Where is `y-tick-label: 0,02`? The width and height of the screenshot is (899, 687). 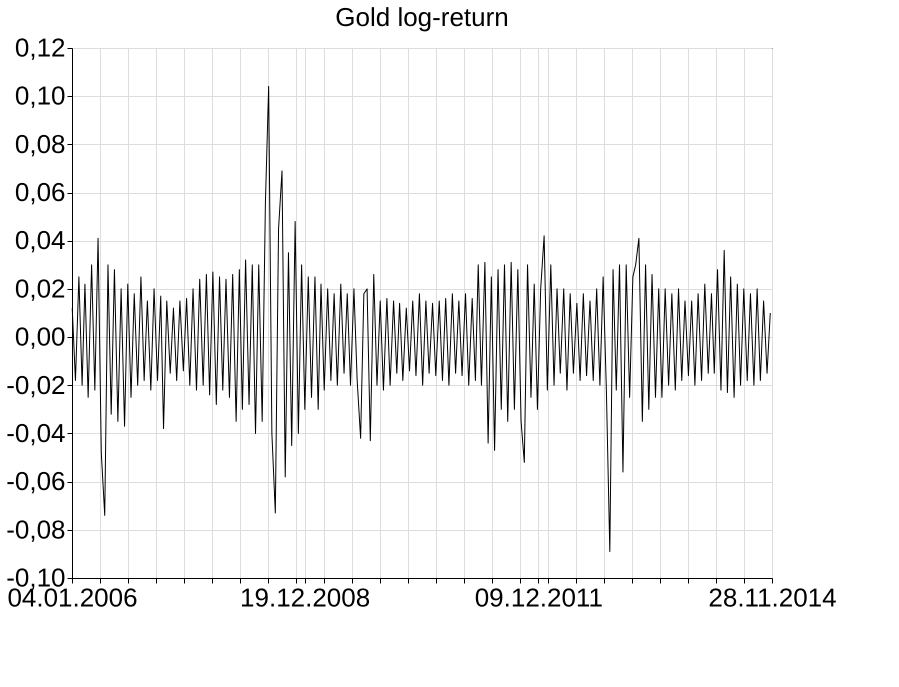
y-tick-label: 0,02 is located at coordinates (40, 288).